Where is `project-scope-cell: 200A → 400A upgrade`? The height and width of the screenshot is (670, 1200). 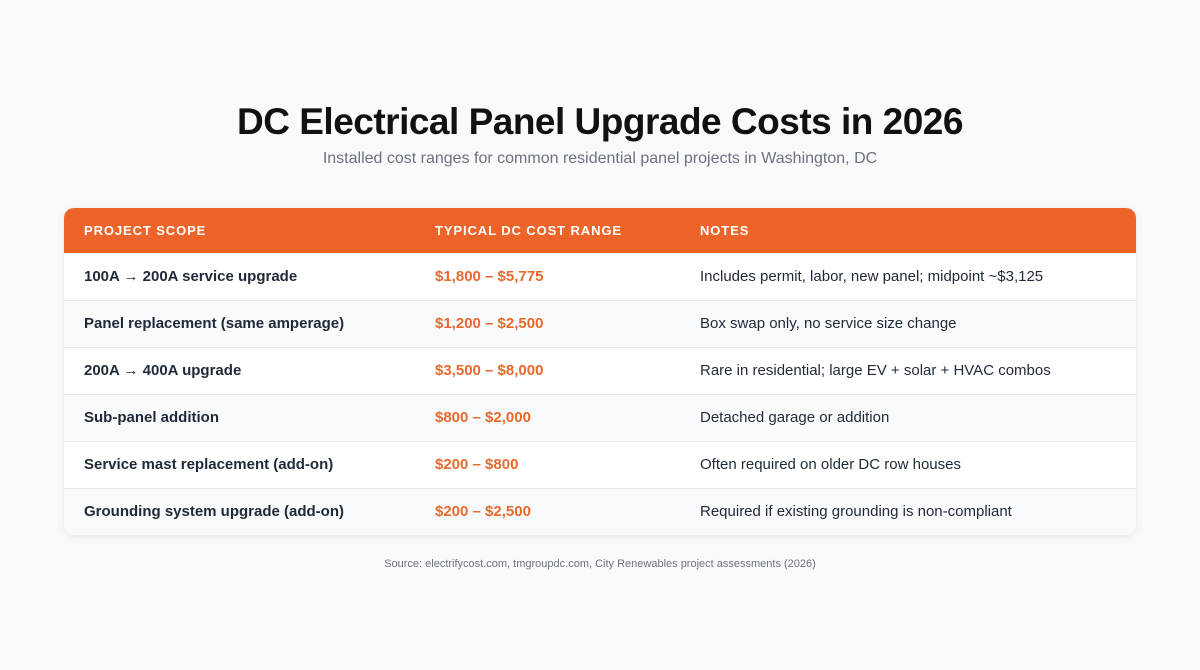 project-scope-cell: 200A → 400A upgrade is located at coordinates (163, 370).